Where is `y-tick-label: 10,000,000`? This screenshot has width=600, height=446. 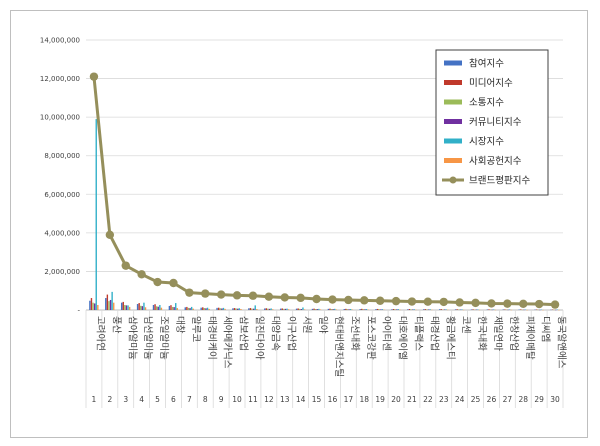
y-tick-label: 10,000,000 is located at coordinates (60, 118).